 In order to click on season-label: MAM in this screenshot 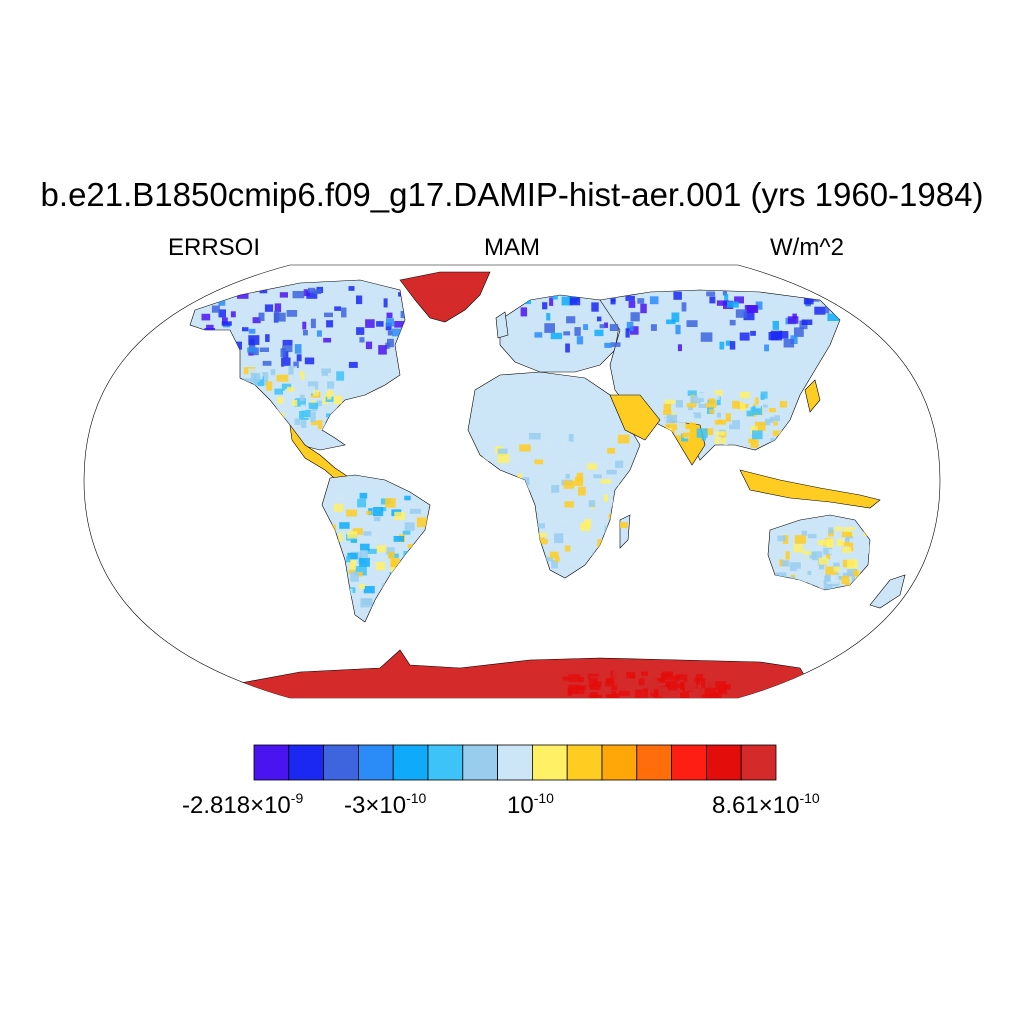, I will do `click(512, 247)`.